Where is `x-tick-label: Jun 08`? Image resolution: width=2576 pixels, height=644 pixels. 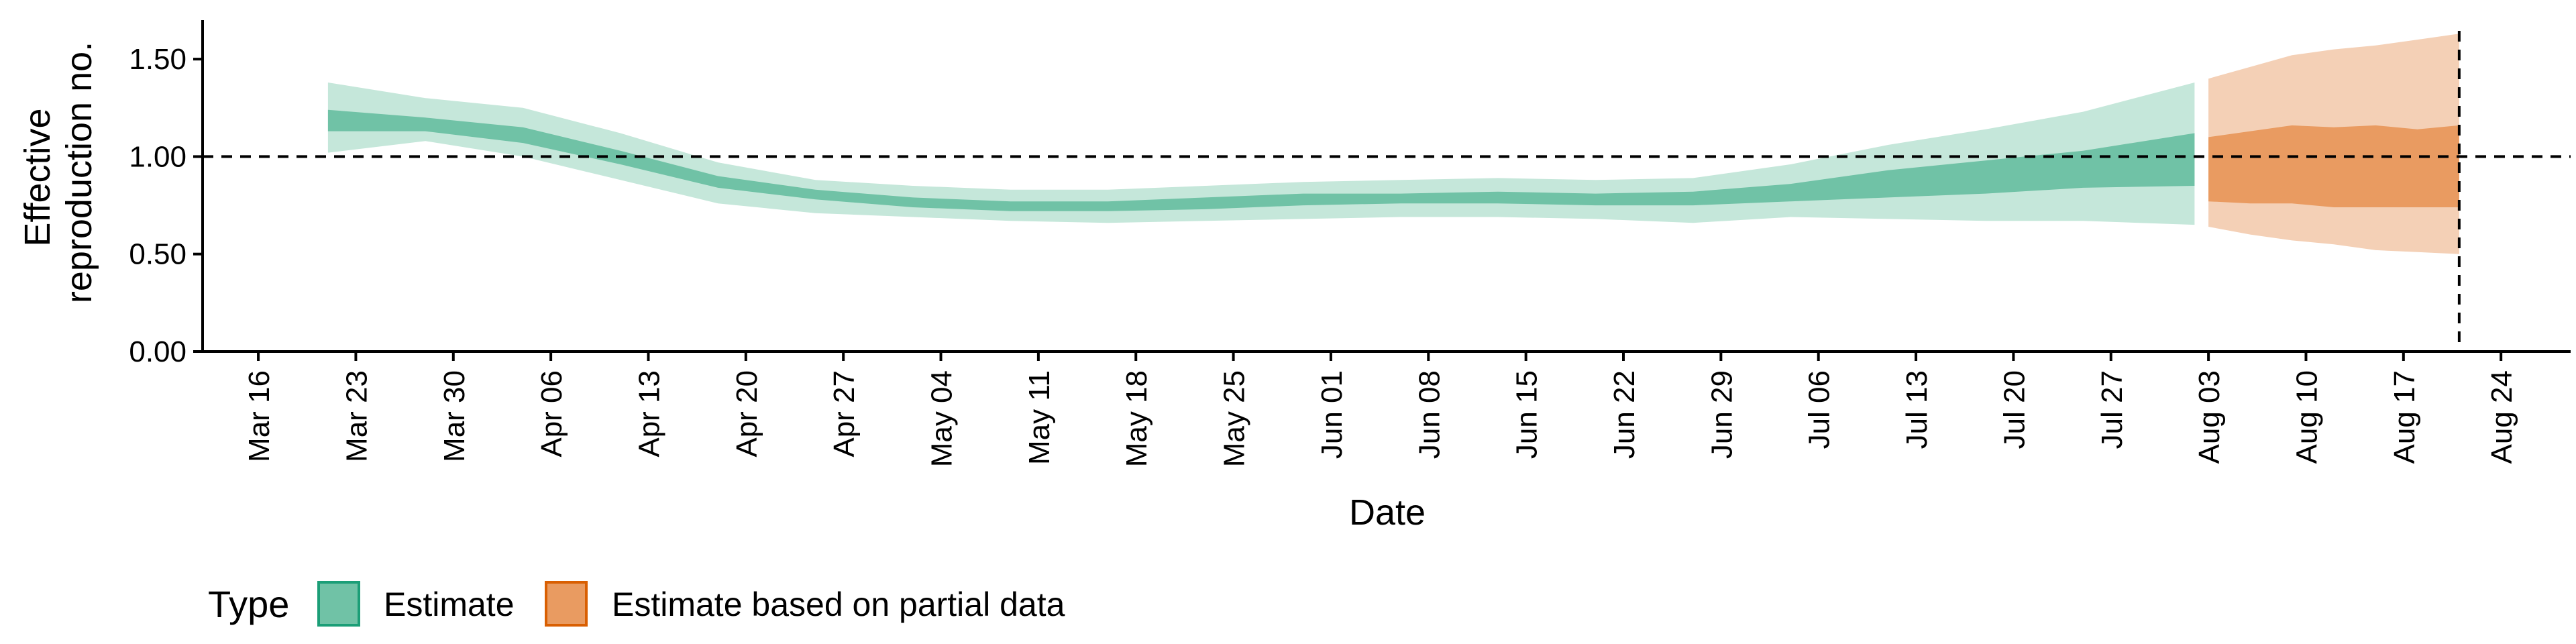 x-tick-label: Jun 08 is located at coordinates (1429, 414).